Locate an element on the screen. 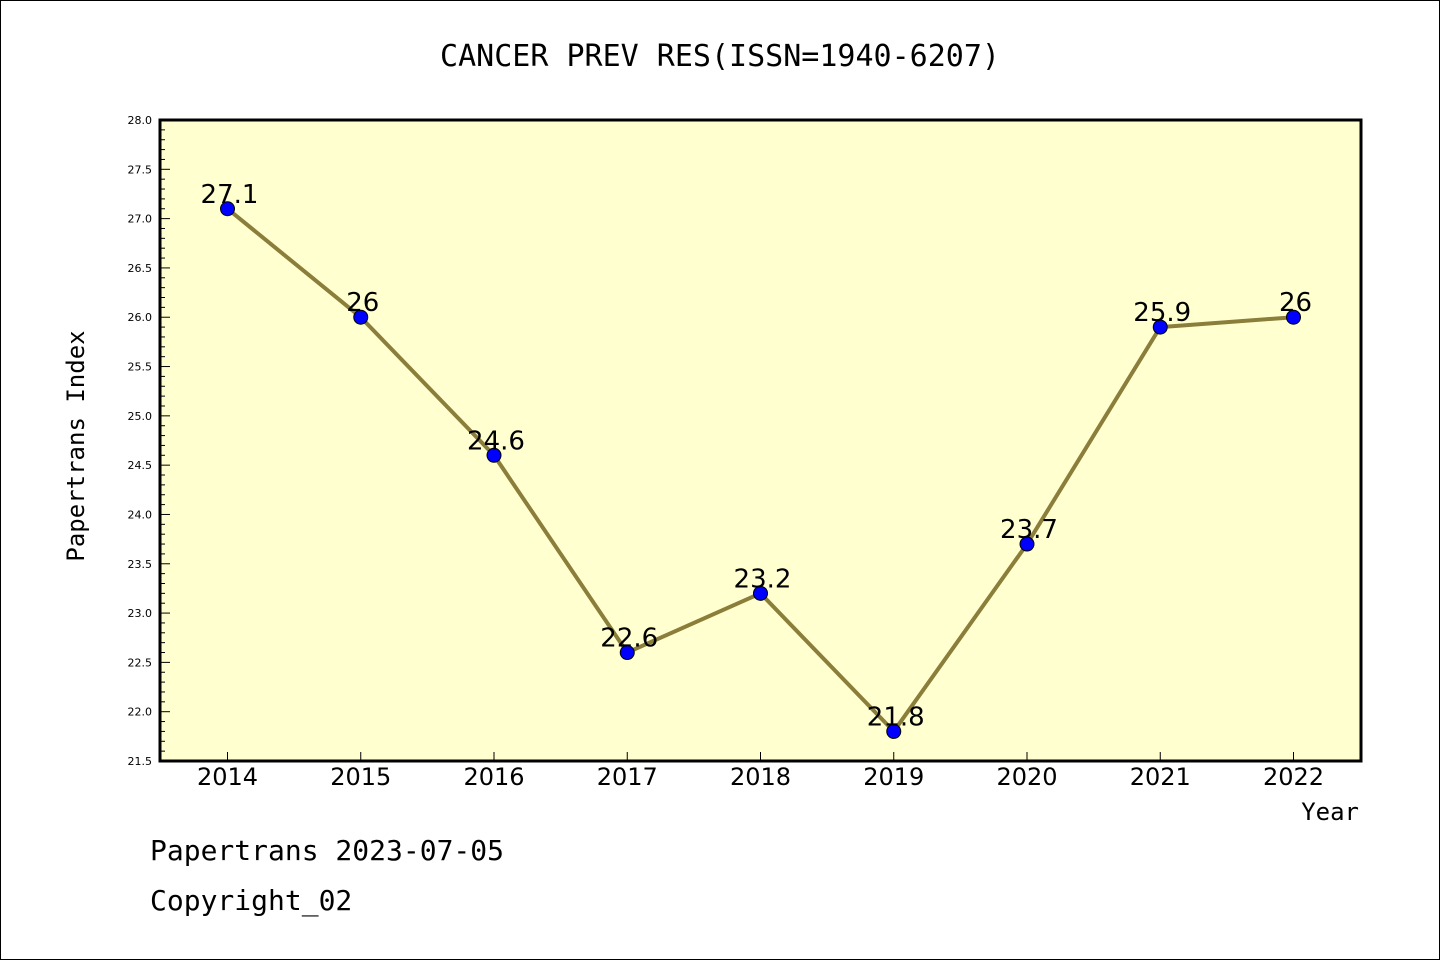 The image size is (1440, 960). y-tick-label: 26.0 is located at coordinates (140, 317).